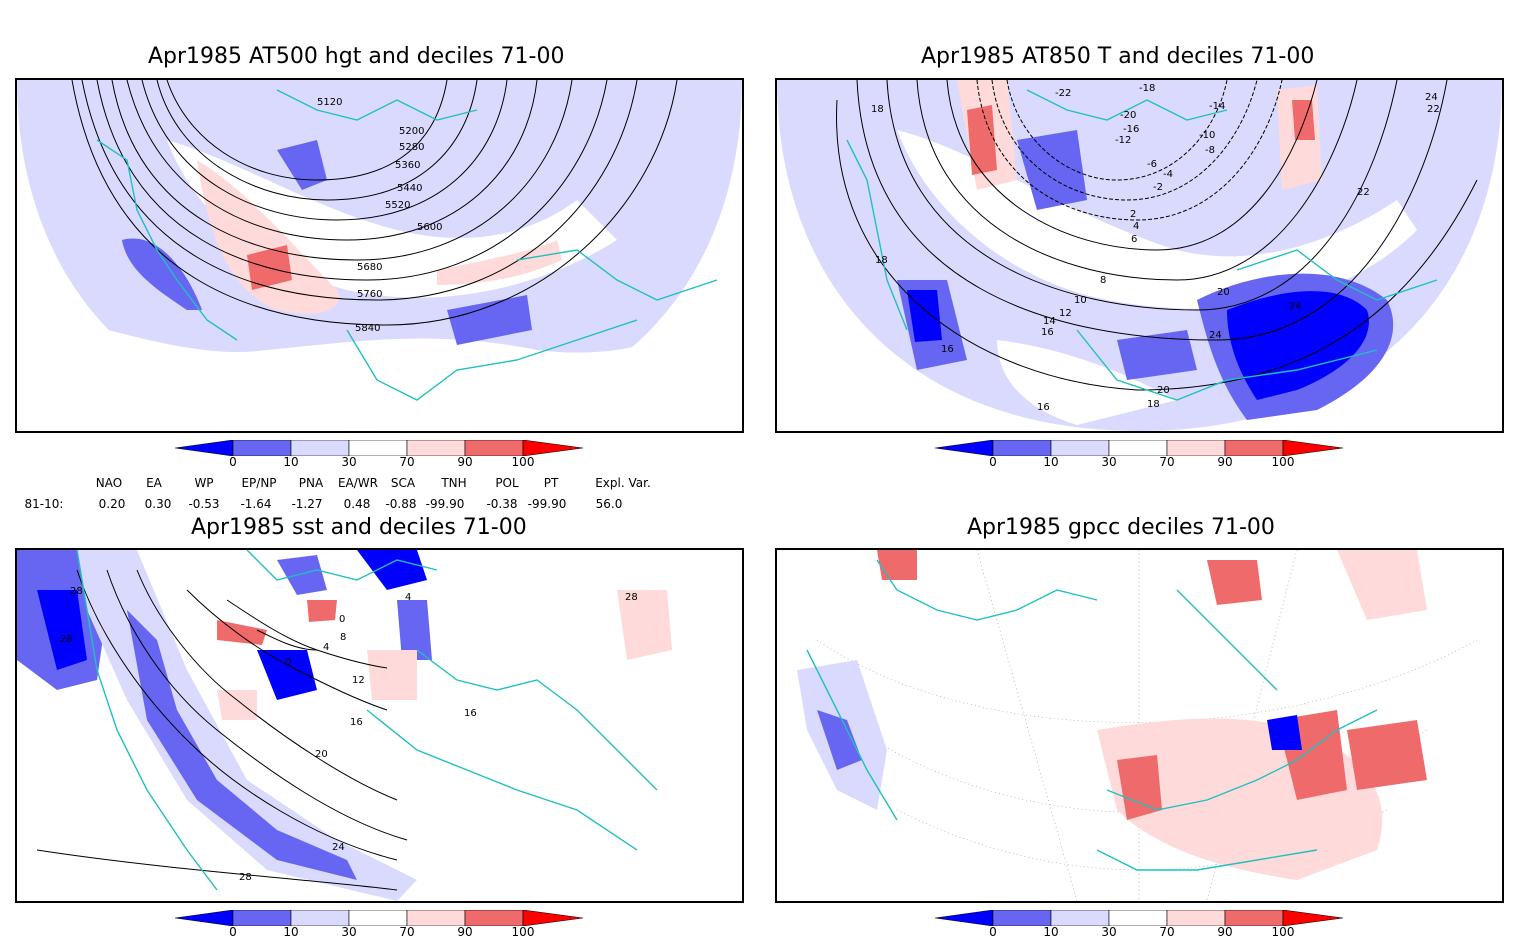 This screenshot has width=1520, height=940. Describe the element at coordinates (1118, 56) in the screenshot. I see `panel-title-t850: Apr1985 AT850 T and deciles 71-00` at that location.